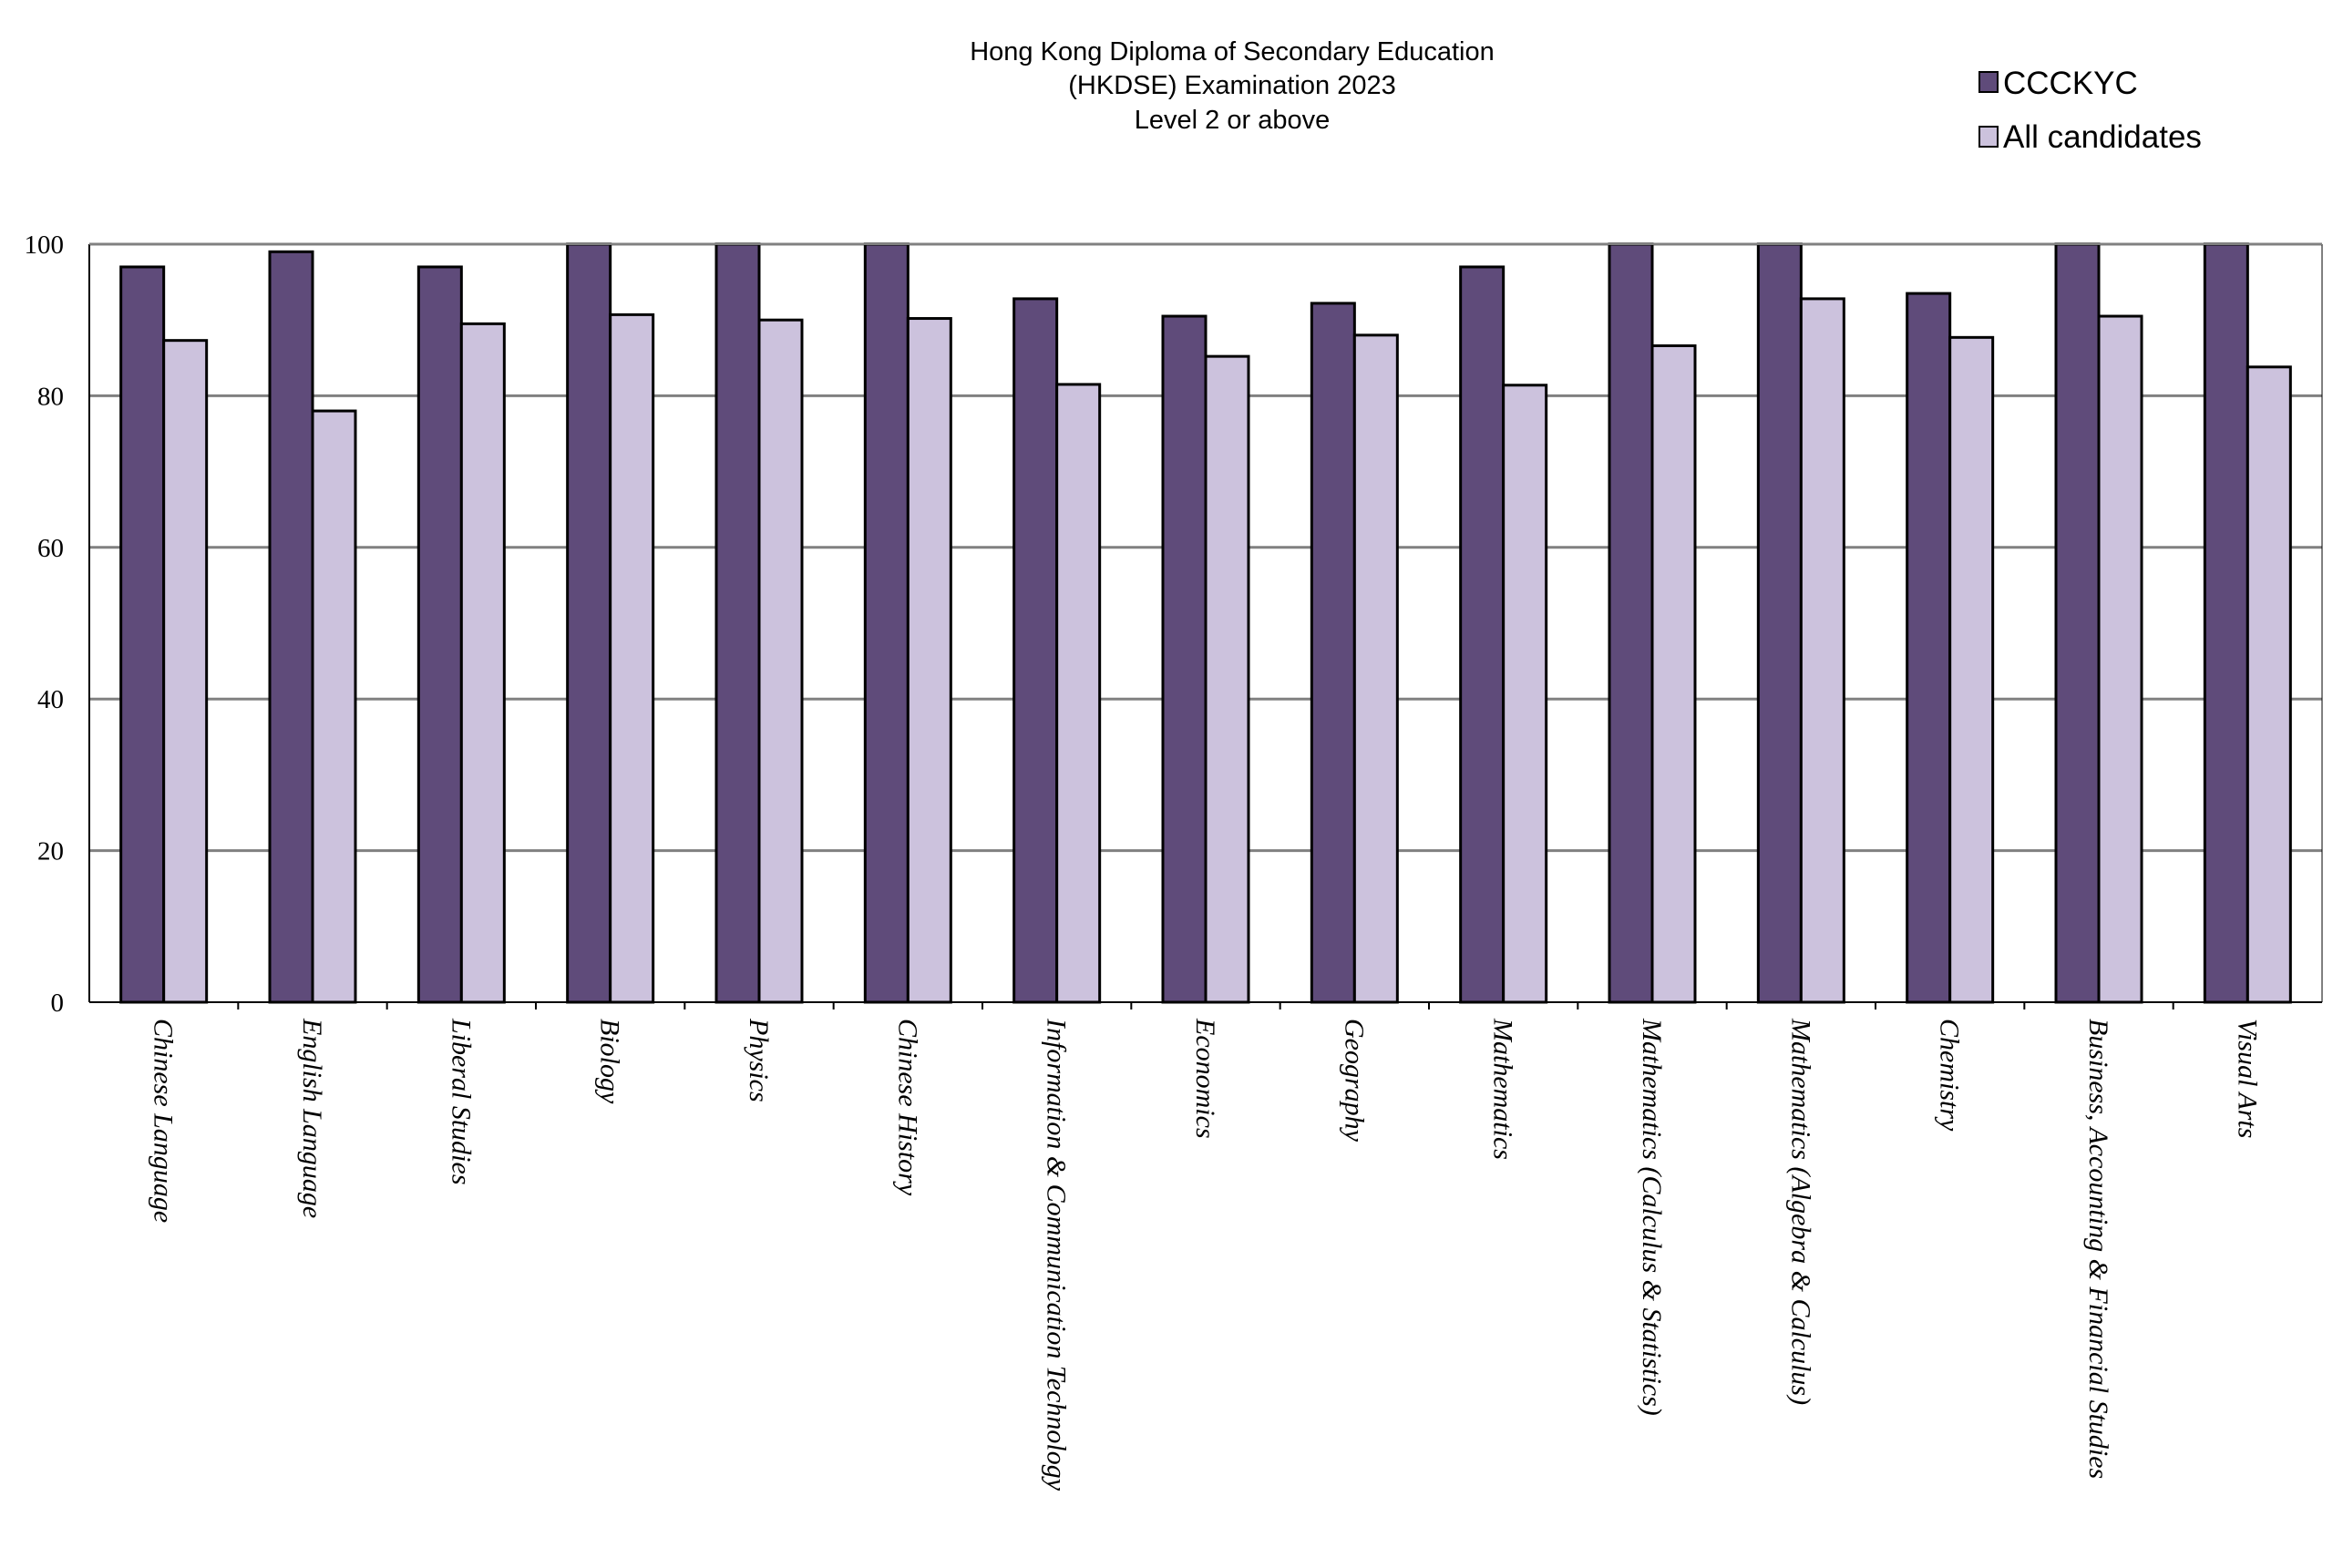 This screenshot has height=1568, width=2333. Describe the element at coordinates (2098, 1249) in the screenshot. I see `x-tick-label-13: Business, Accounting & Financial Studies` at that location.